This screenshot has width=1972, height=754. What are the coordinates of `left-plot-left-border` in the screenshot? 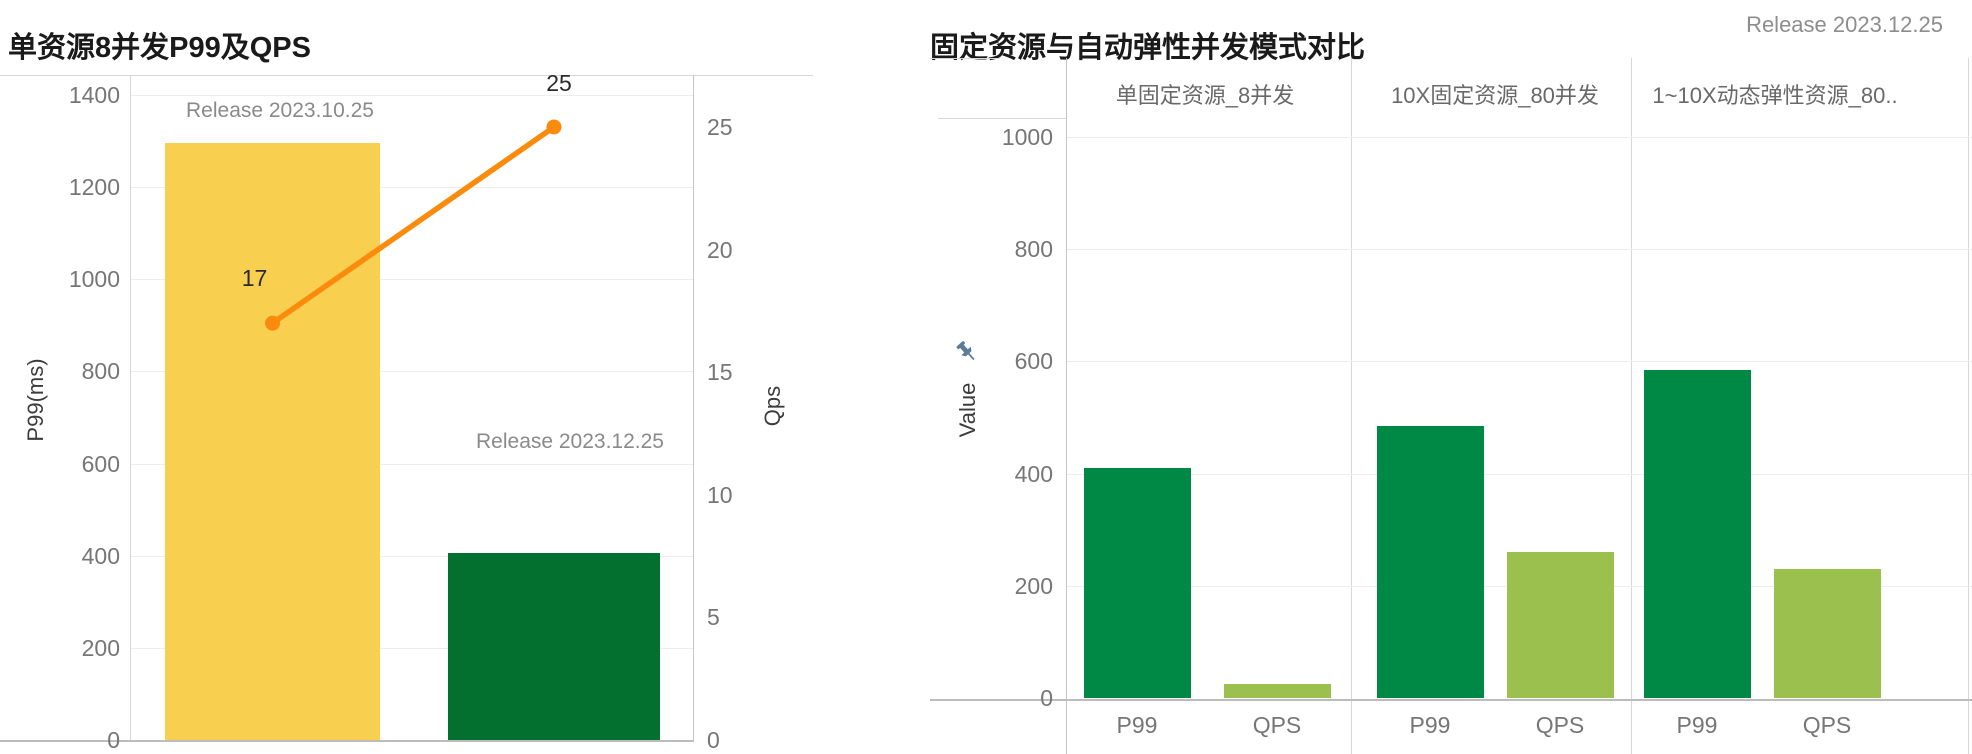 It's located at (130, 408).